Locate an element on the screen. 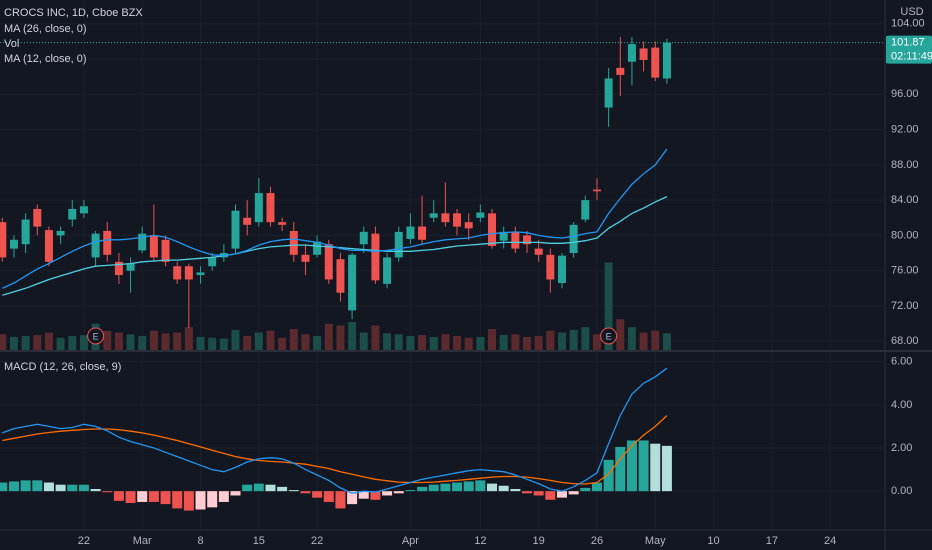  y-tick-label: 80.00 is located at coordinates (905, 235).